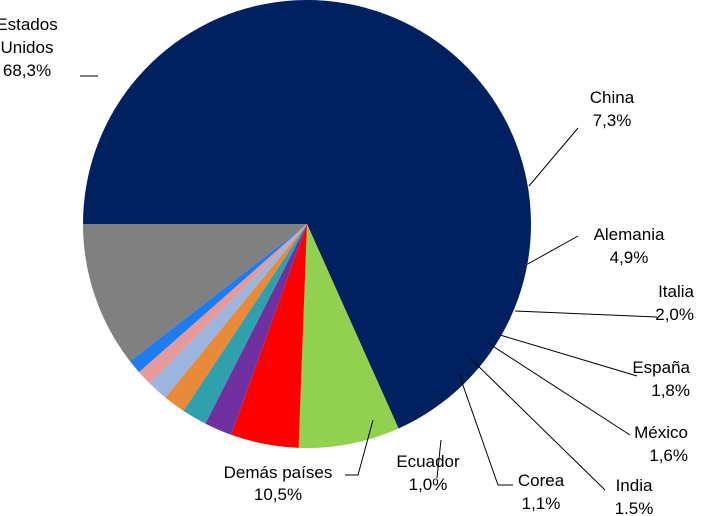 This screenshot has height=516, width=723. Describe the element at coordinates (553, 157) in the screenshot. I see `leader-line-china` at that location.